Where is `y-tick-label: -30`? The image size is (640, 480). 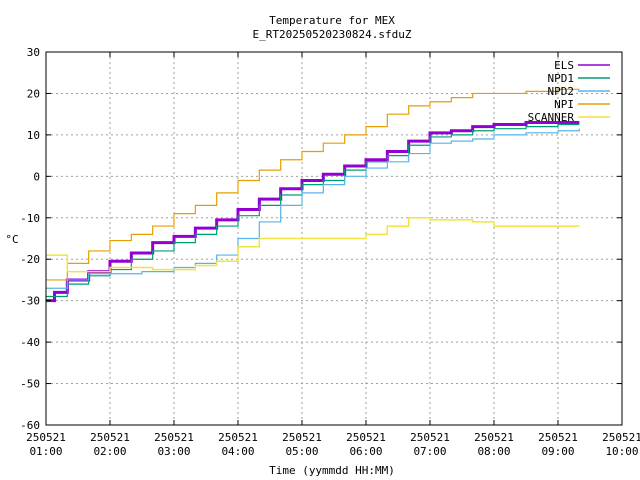
y-tick-label: -30 is located at coordinates (30, 301).